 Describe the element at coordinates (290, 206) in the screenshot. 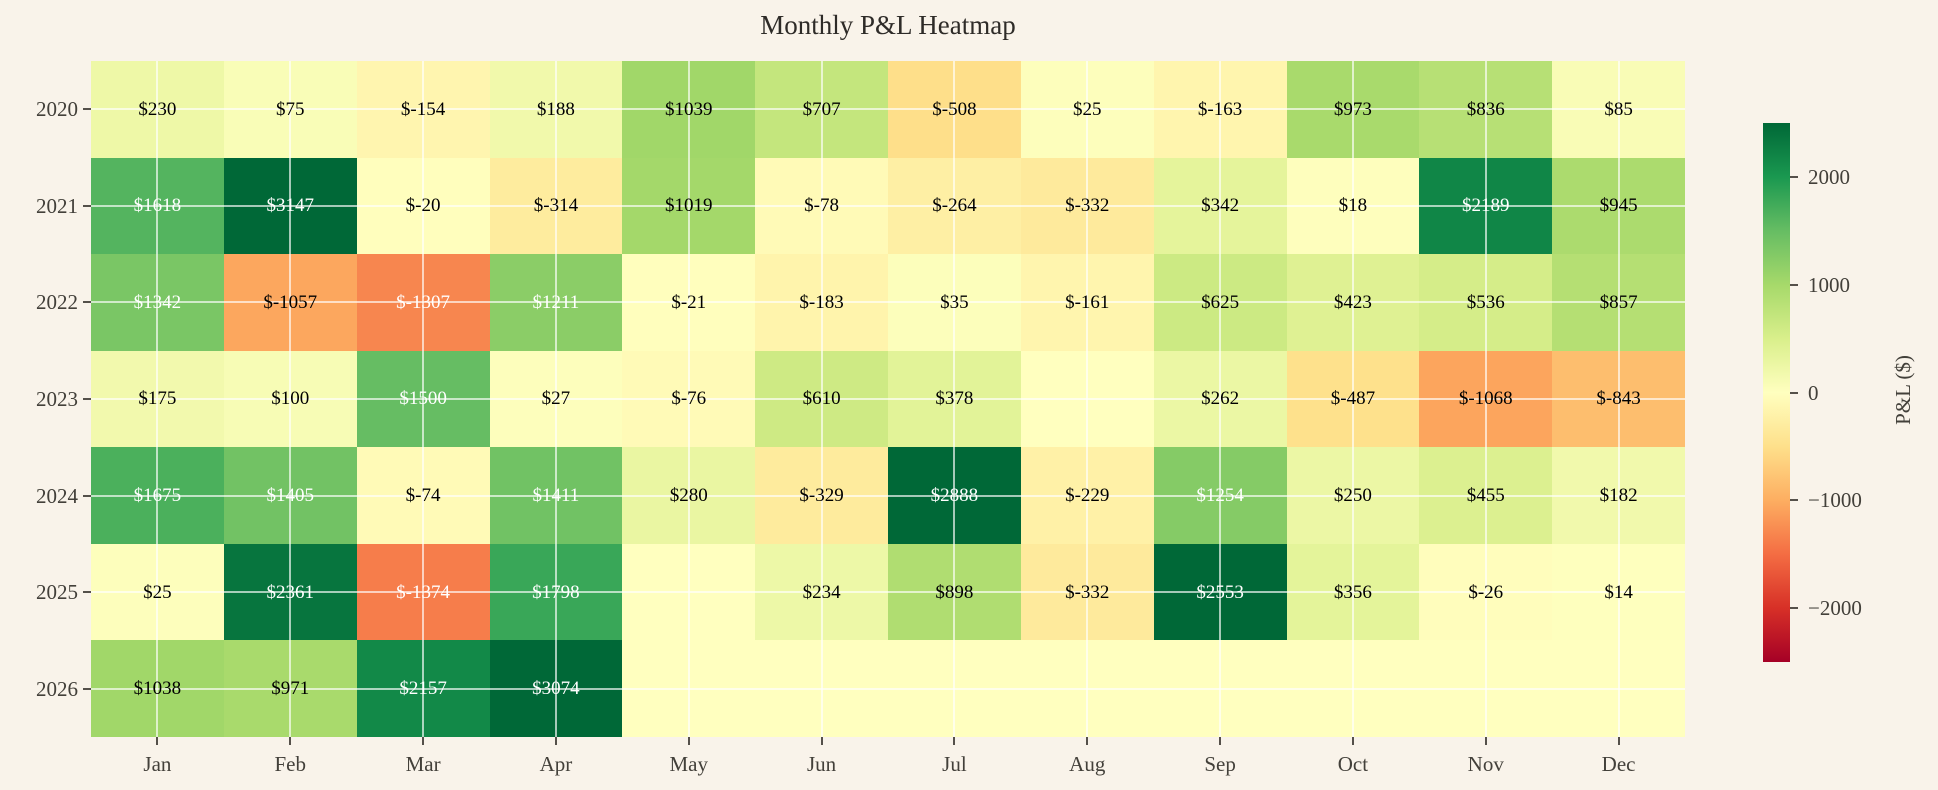

I see `cell-value-label: $3147` at that location.